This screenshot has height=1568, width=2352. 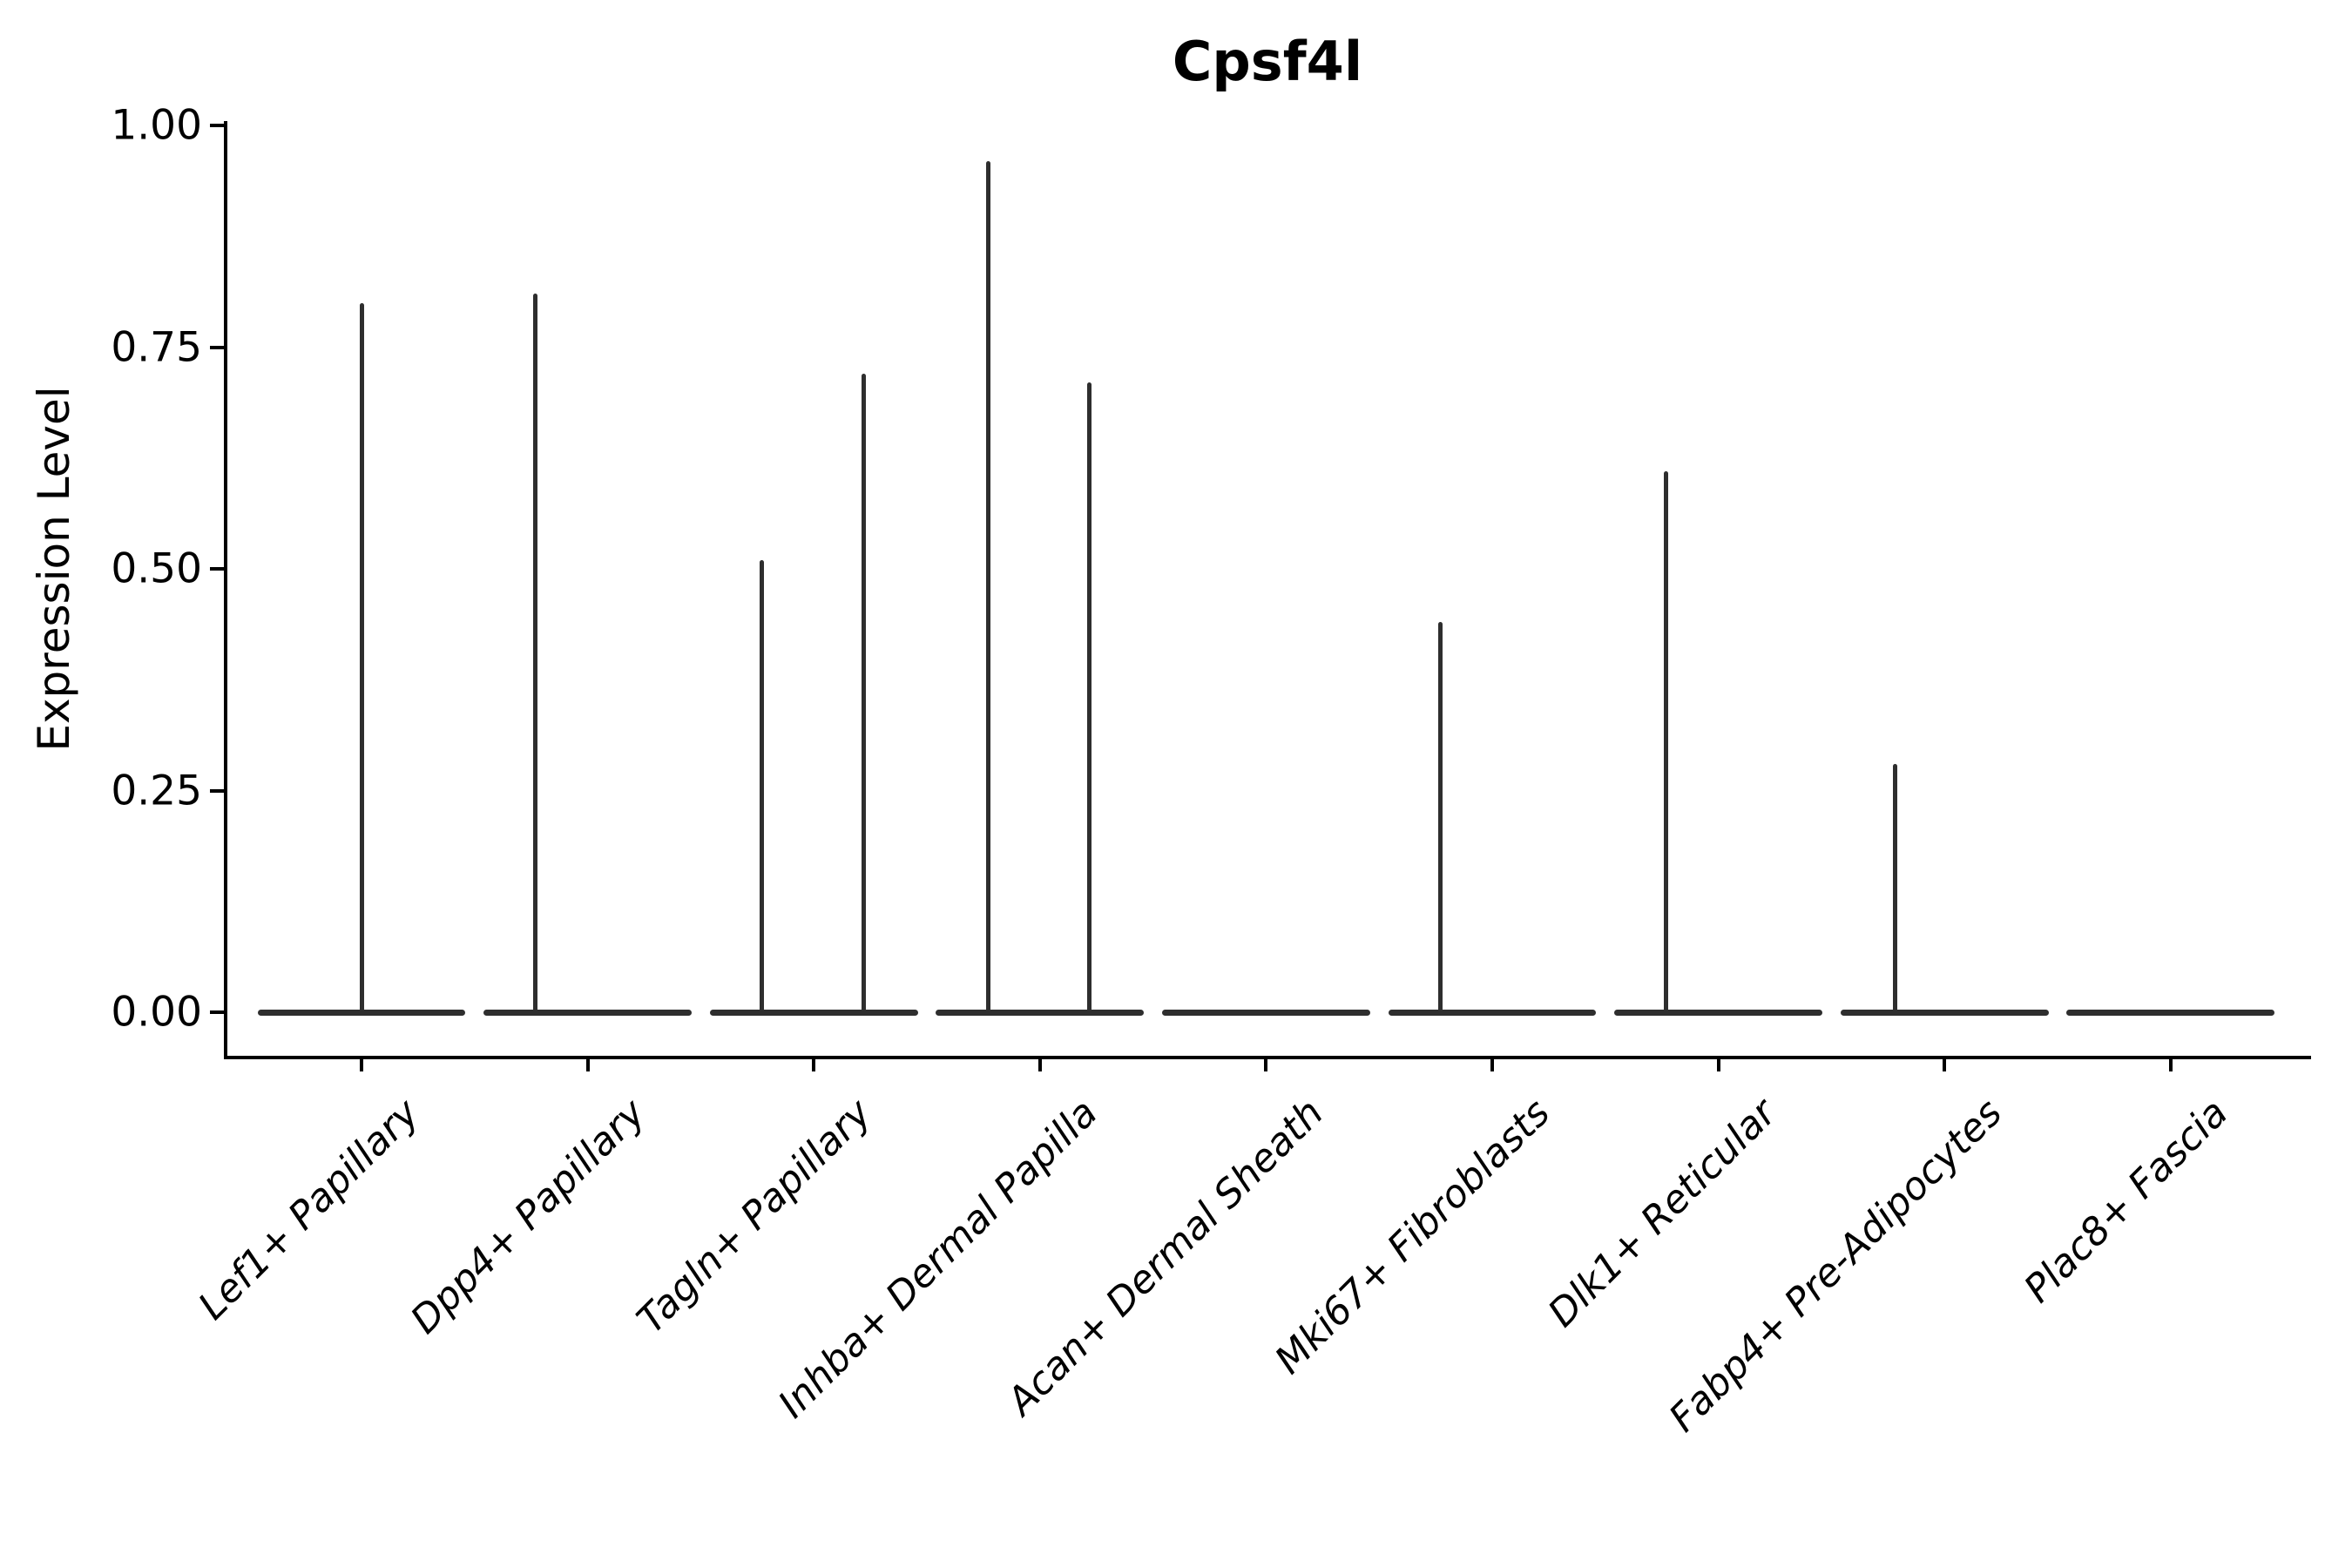 What do you see at coordinates (754, 1216) in the screenshot?
I see `x-tick-label: Tagln+ Papillary` at bounding box center [754, 1216].